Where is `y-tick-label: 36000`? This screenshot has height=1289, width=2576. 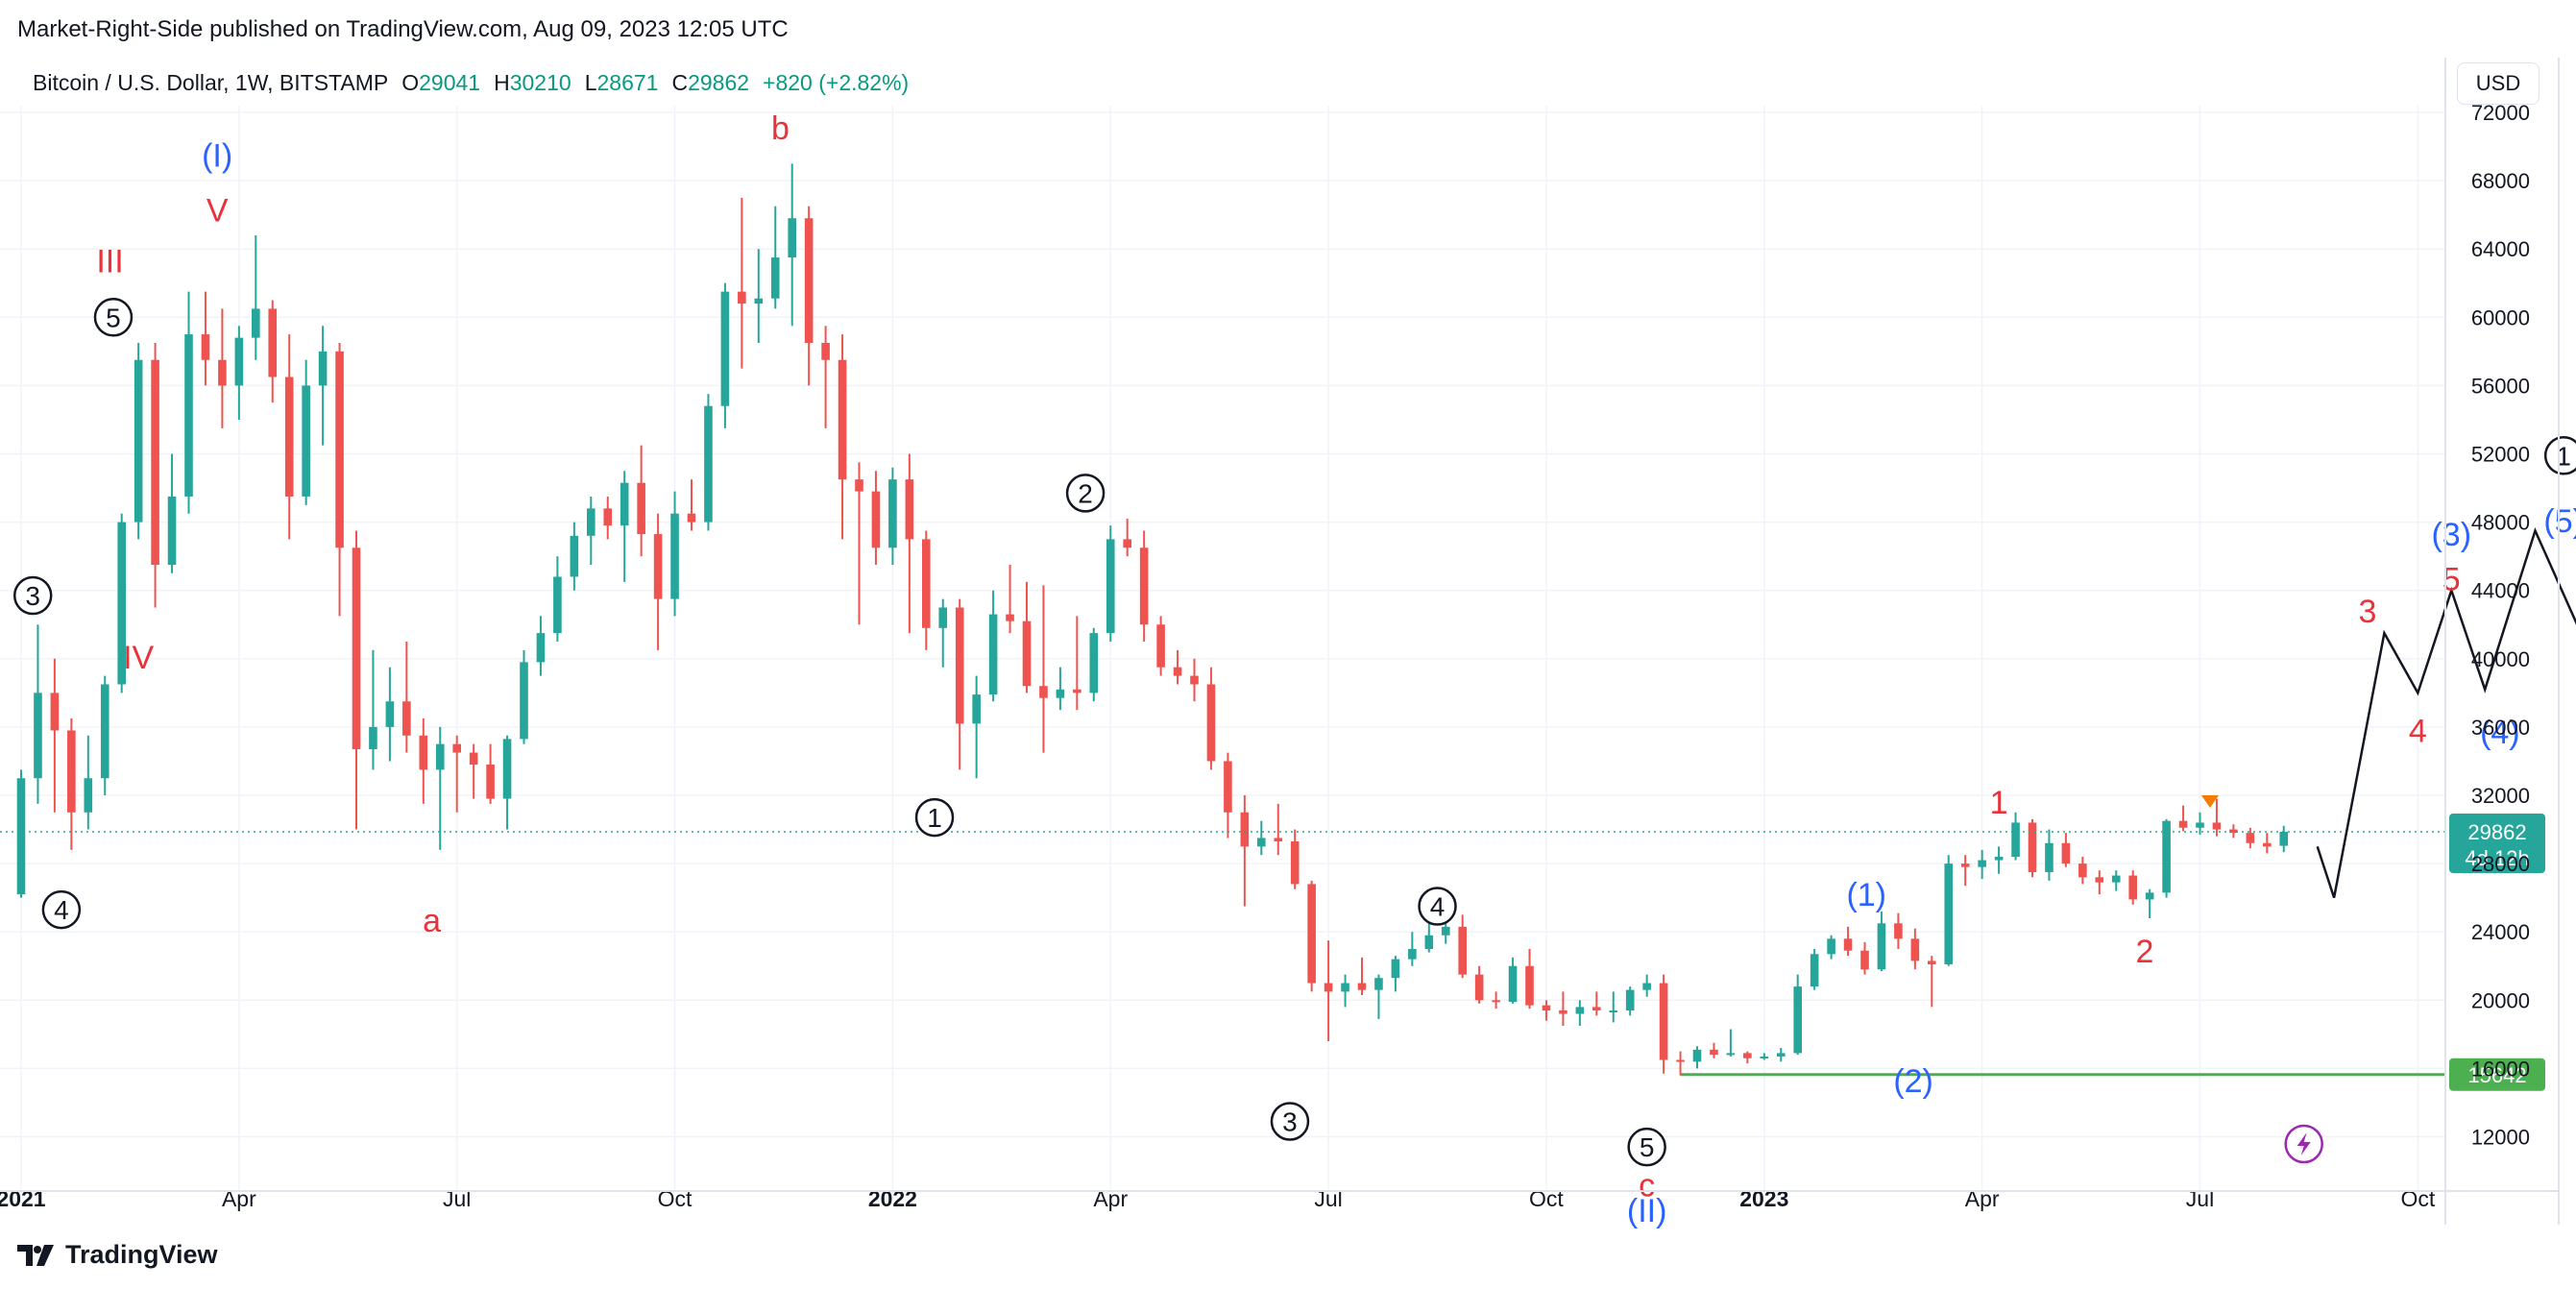
y-tick-label: 36000 is located at coordinates (2501, 728).